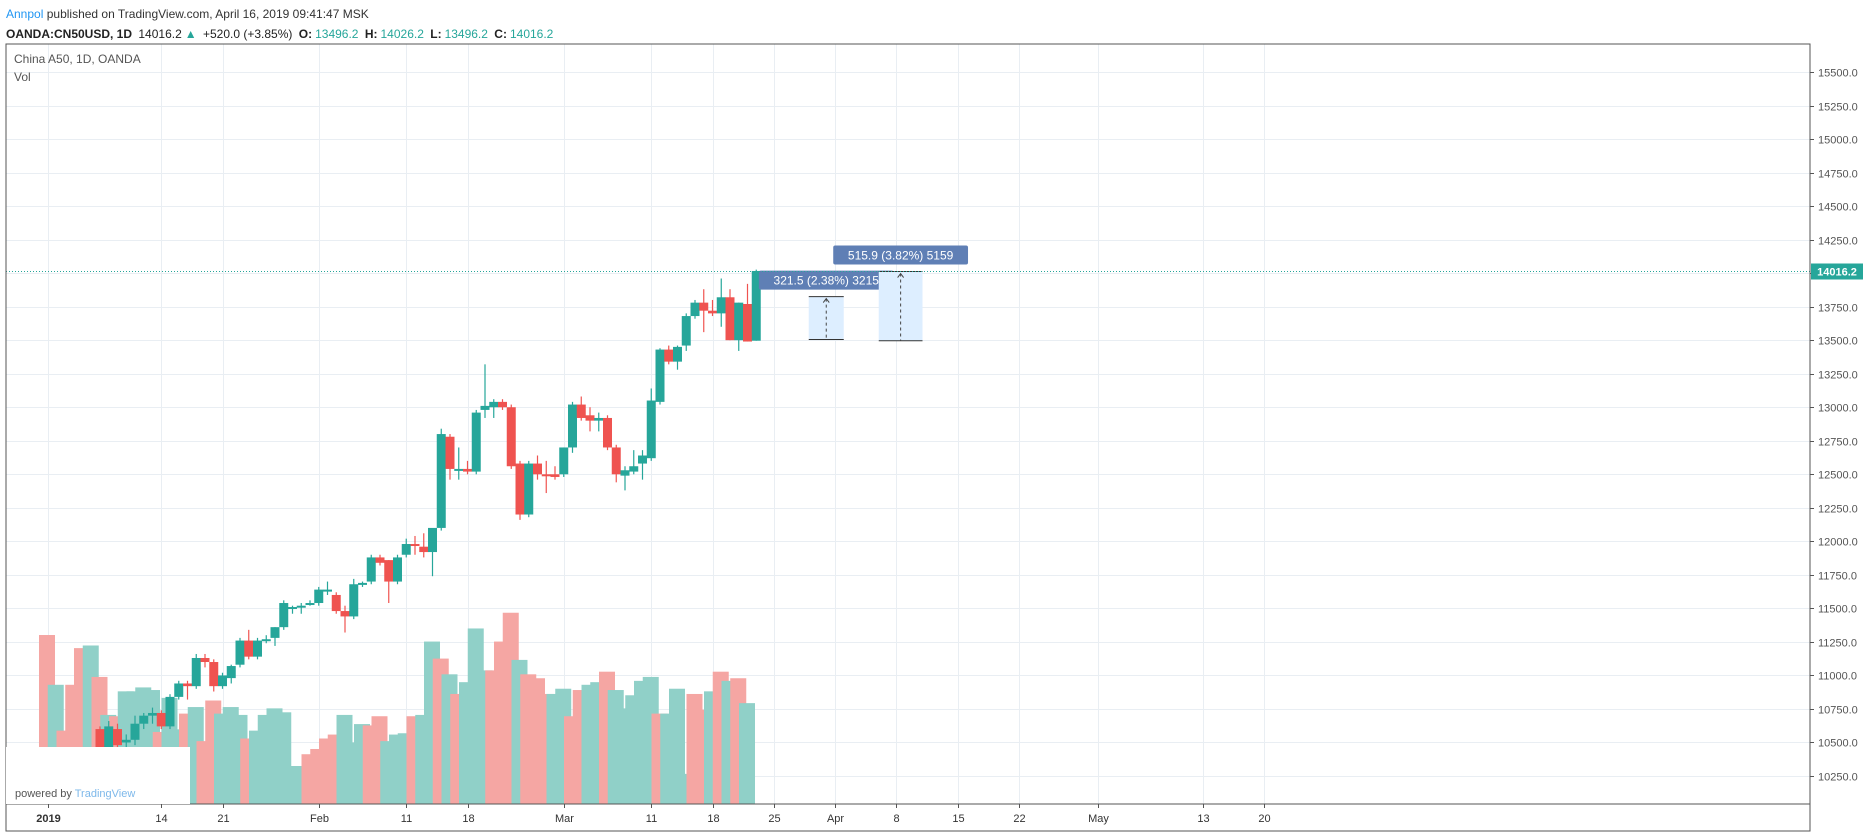  I want to click on high-value: 14026.2, so click(402, 34).